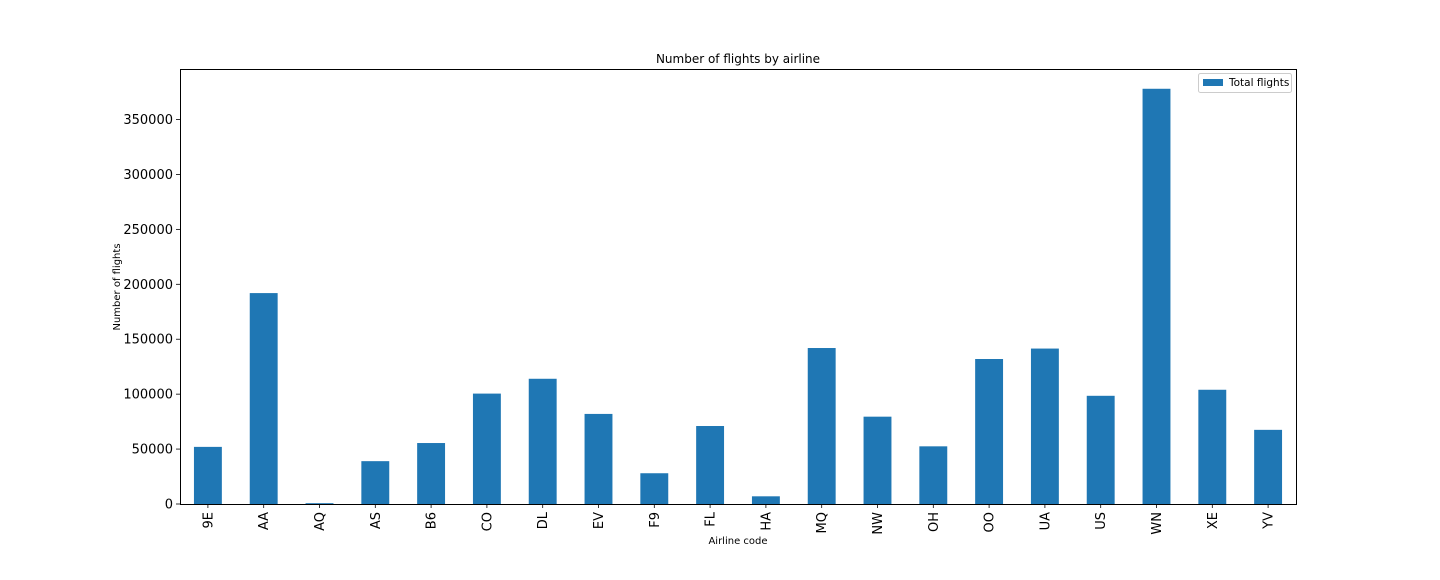 The width and height of the screenshot is (1440, 580). Describe the element at coordinates (169, 505) in the screenshot. I see `y-tick-label: 0` at that location.